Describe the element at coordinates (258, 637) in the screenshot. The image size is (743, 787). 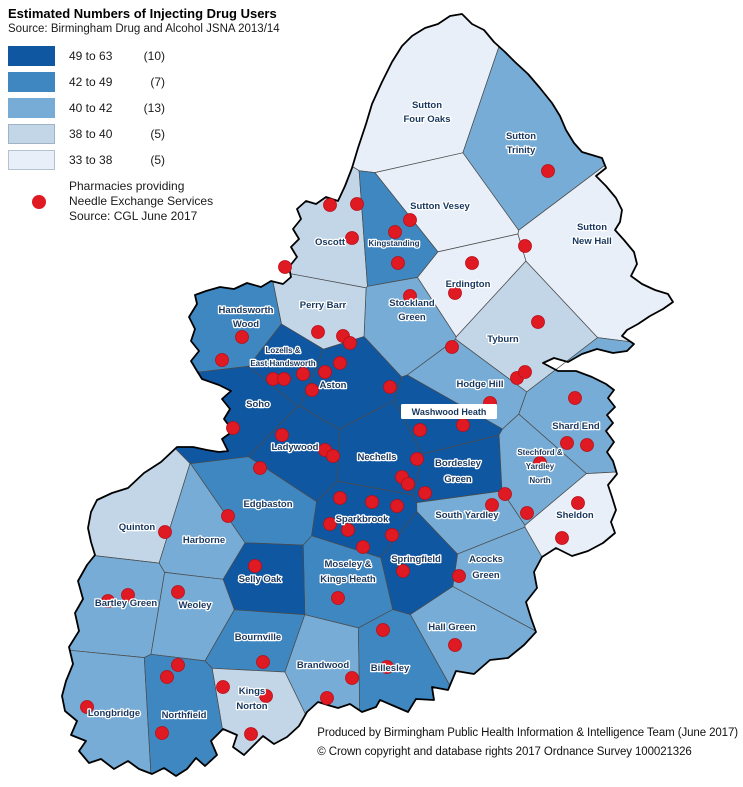
I see `ward-label-bournville: Bournville` at that location.